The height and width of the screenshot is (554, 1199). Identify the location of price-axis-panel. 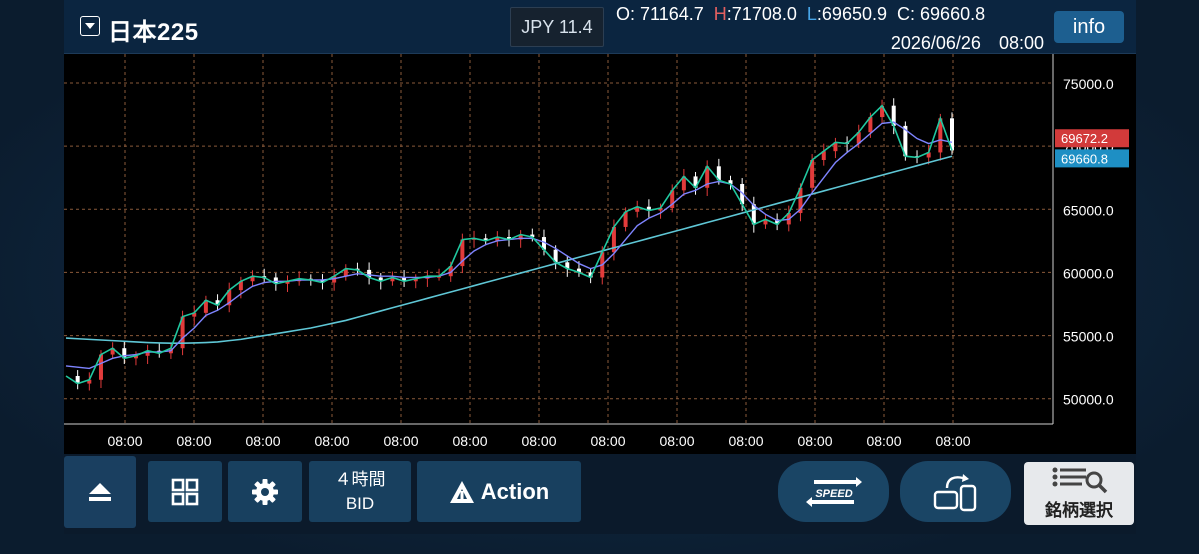
(1094, 254).